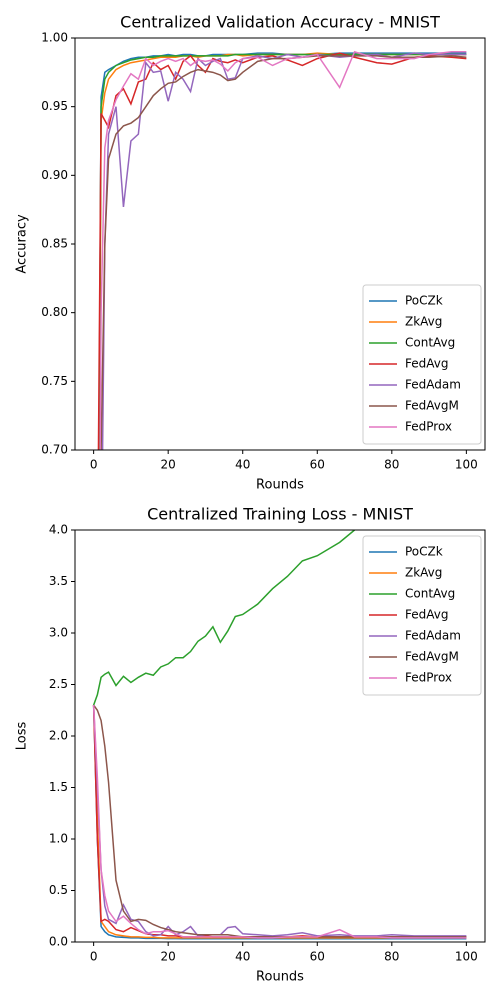 This screenshot has height=1000, width=500. What do you see at coordinates (58, 787) in the screenshot?
I see `y-tick-label: 1.5` at bounding box center [58, 787].